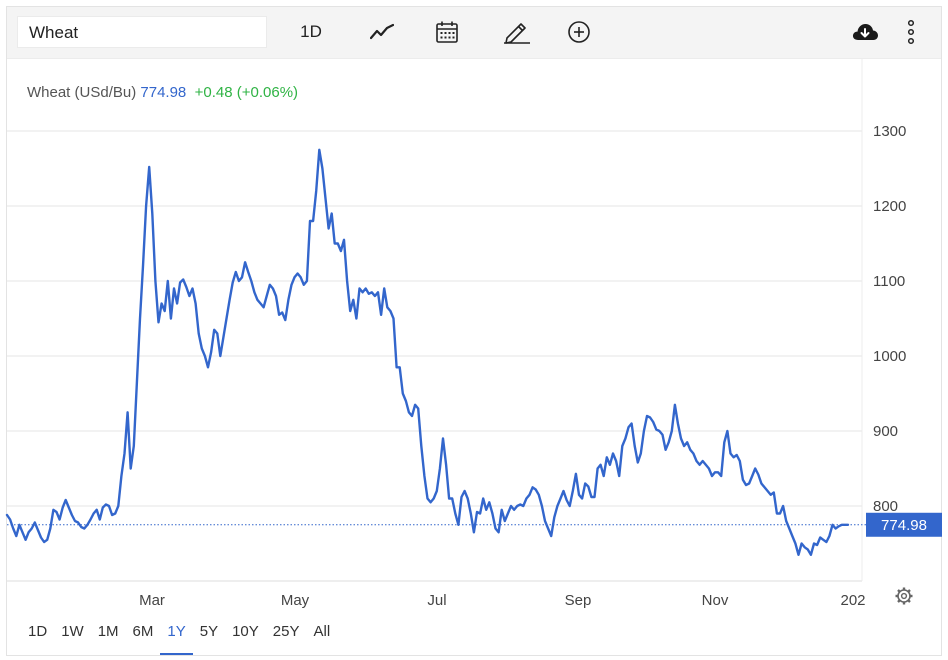 The width and height of the screenshot is (948, 660). What do you see at coordinates (142, 32) in the screenshot?
I see `search-input: Wheat` at bounding box center [142, 32].